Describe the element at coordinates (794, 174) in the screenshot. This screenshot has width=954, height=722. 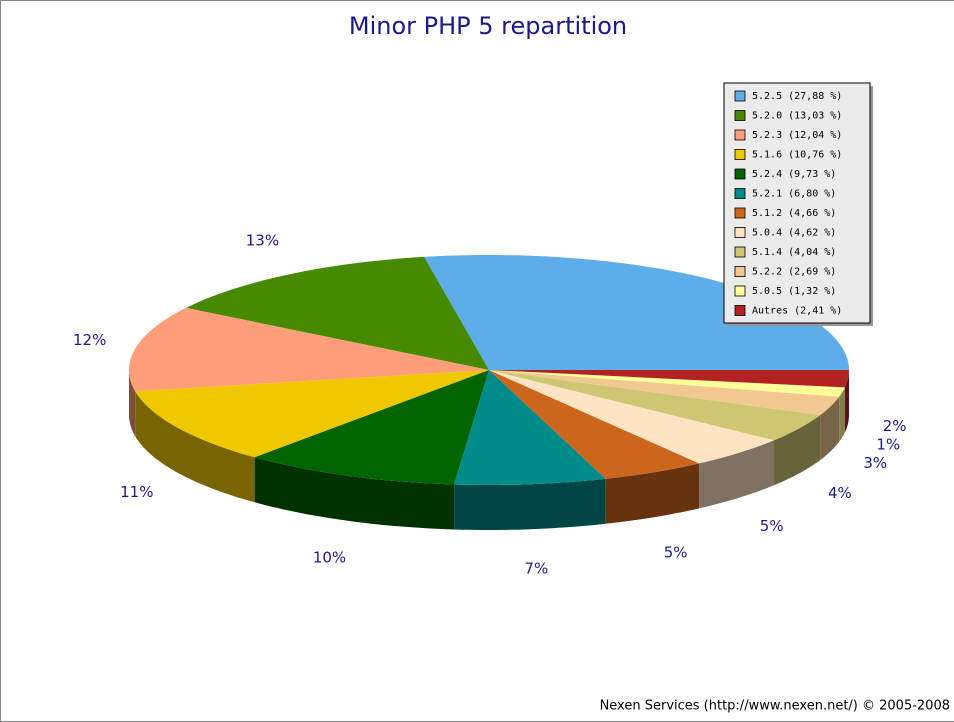
I see `legend-label: 5.2.4 (9,73 %)` at that location.